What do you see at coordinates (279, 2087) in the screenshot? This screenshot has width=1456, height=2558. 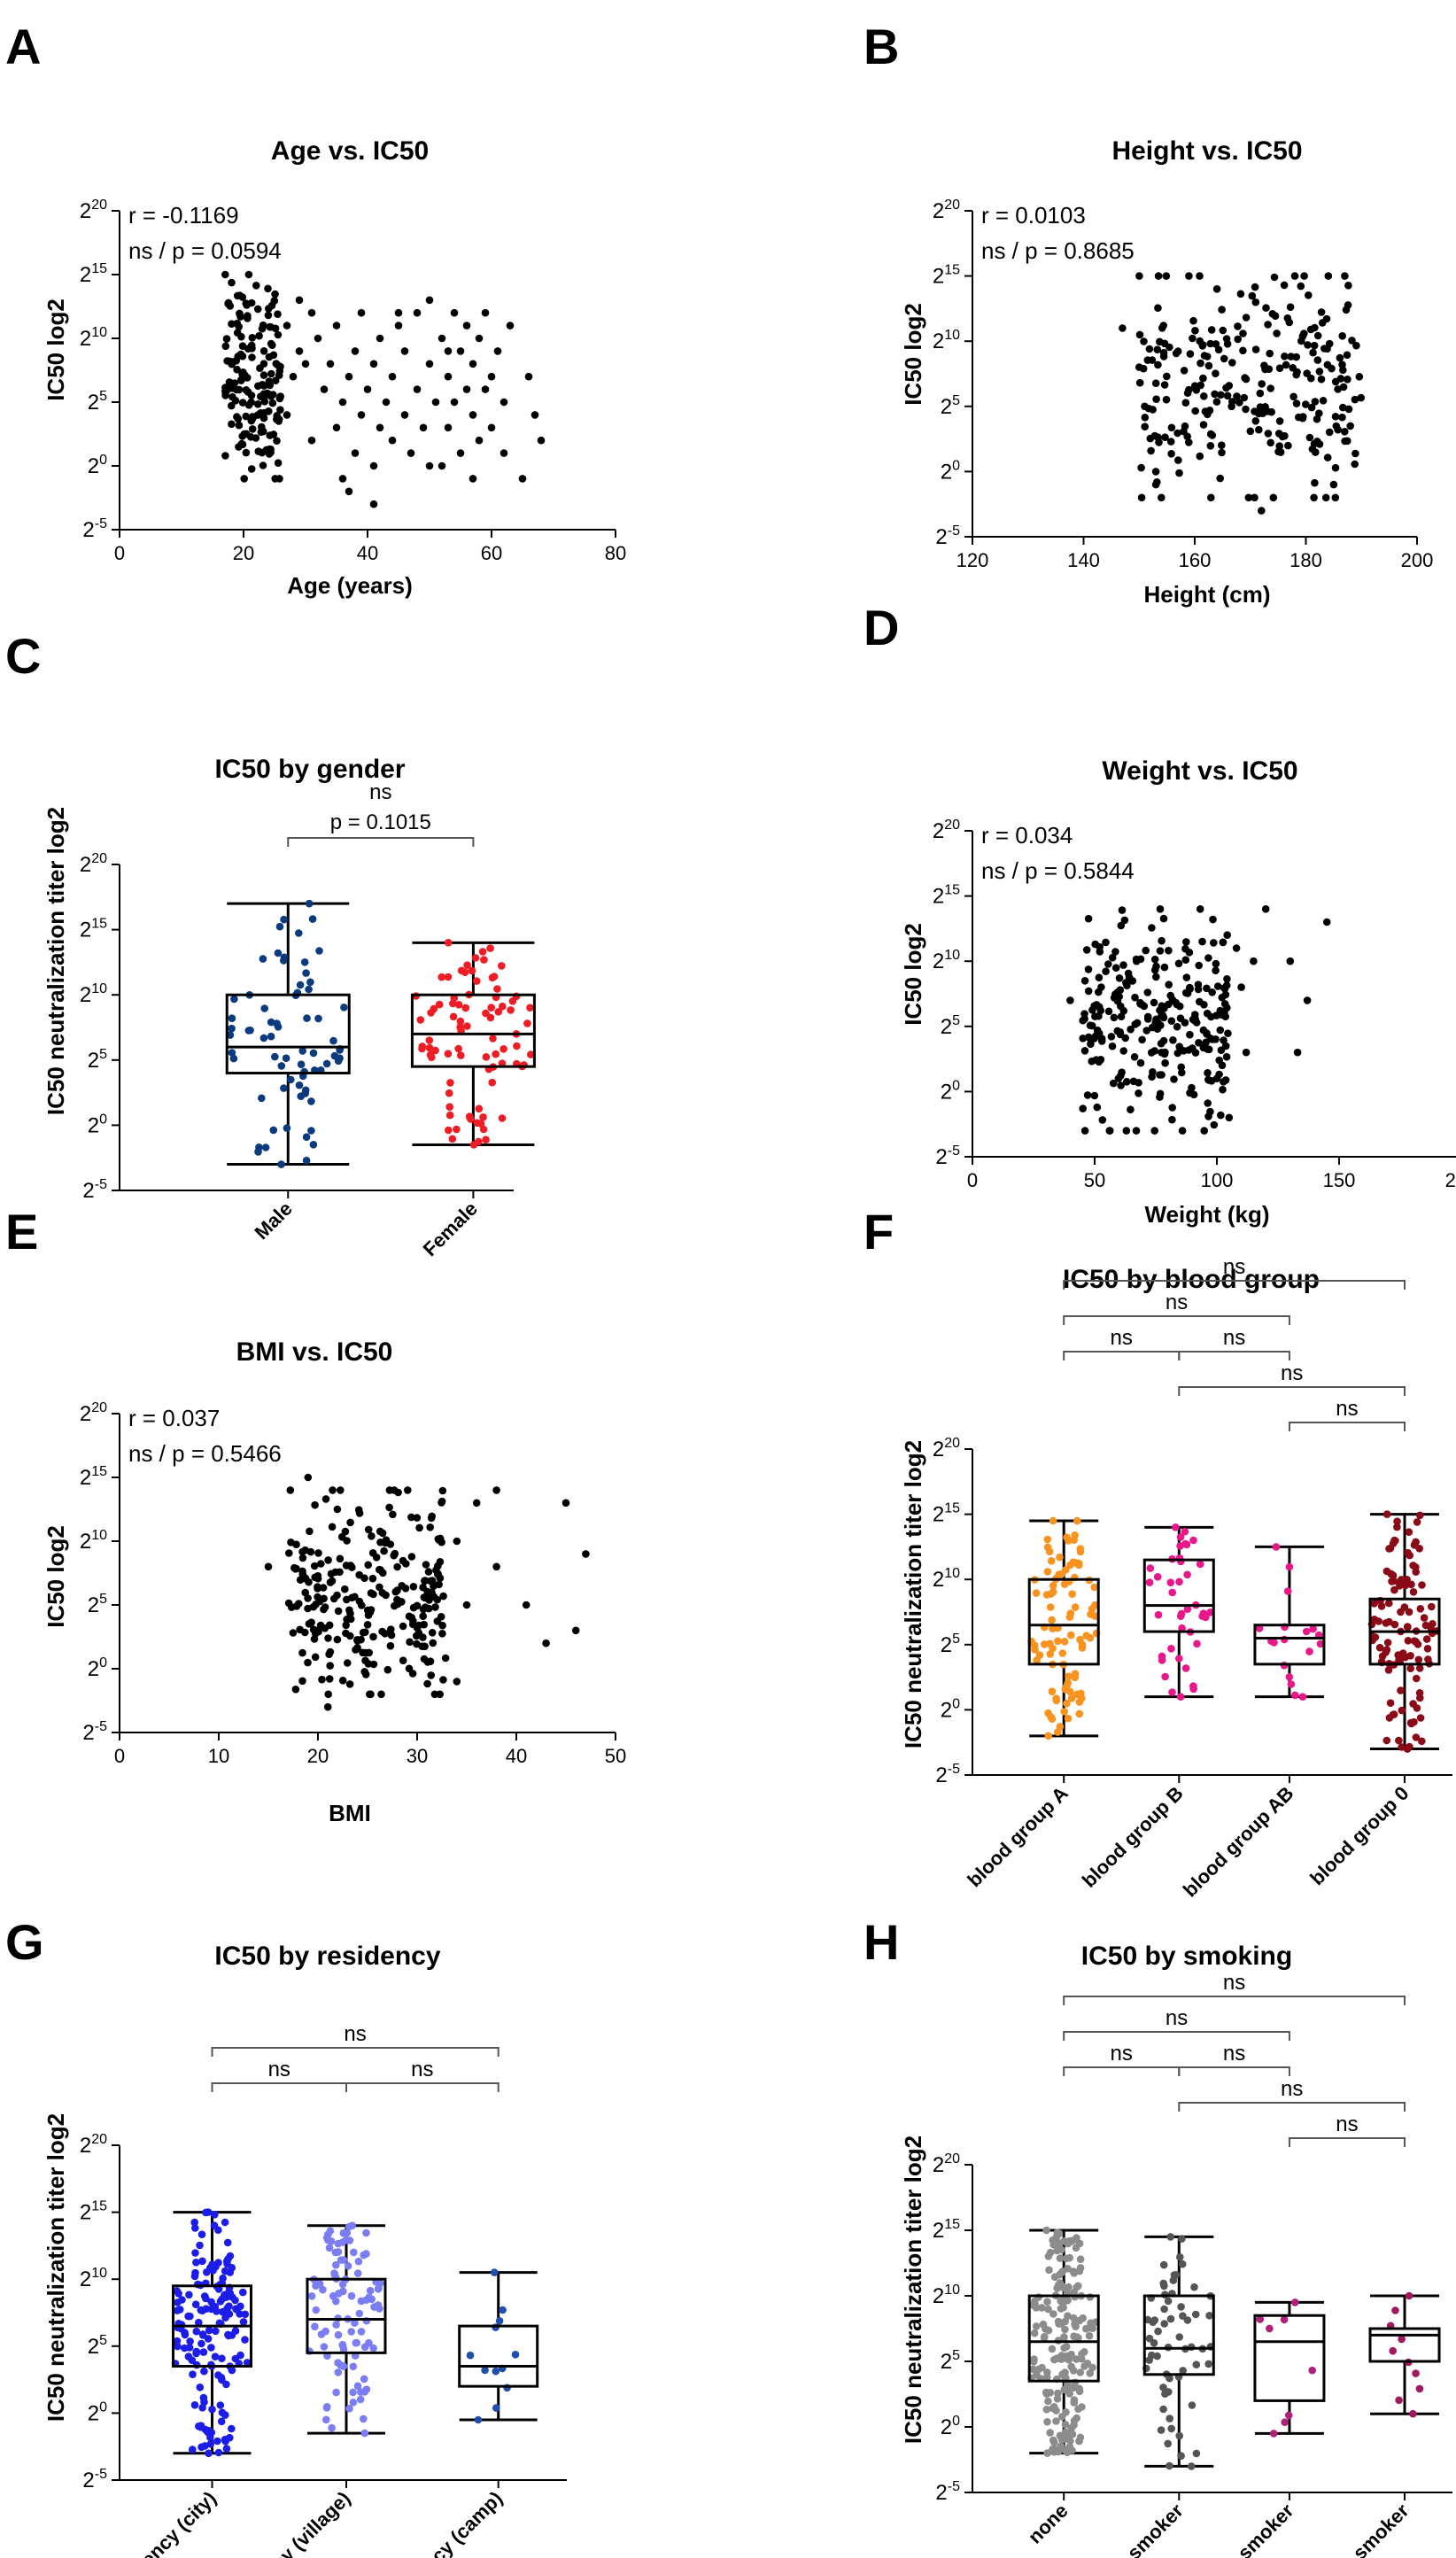 I see `significance-bracket` at bounding box center [279, 2087].